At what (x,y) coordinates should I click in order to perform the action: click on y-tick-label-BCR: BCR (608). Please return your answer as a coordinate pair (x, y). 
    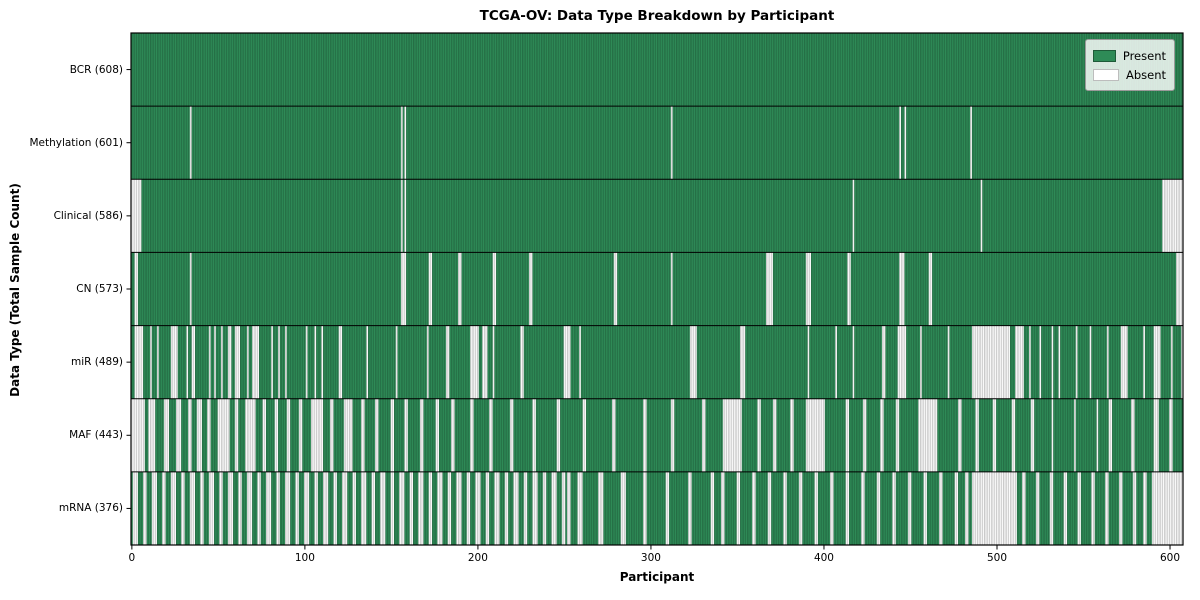
    Looking at the image, I should click on (96, 69).